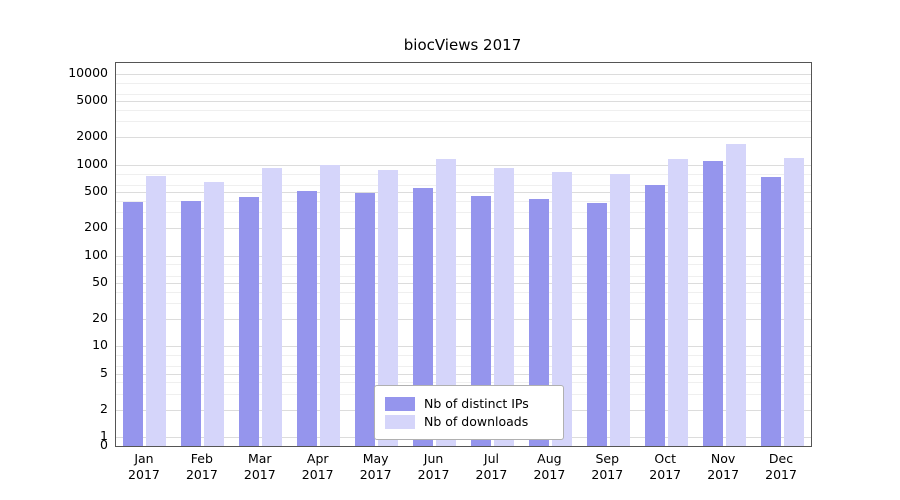 The width and height of the screenshot is (900, 500). I want to click on y-tick-label: 100, so click(96, 254).